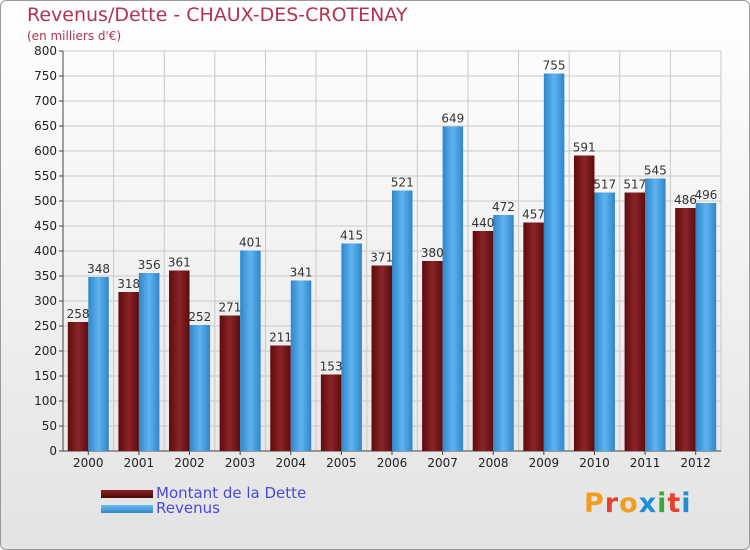 The width and height of the screenshot is (750, 550). Describe the element at coordinates (612, 503) in the screenshot. I see `logo-letter: r` at that location.